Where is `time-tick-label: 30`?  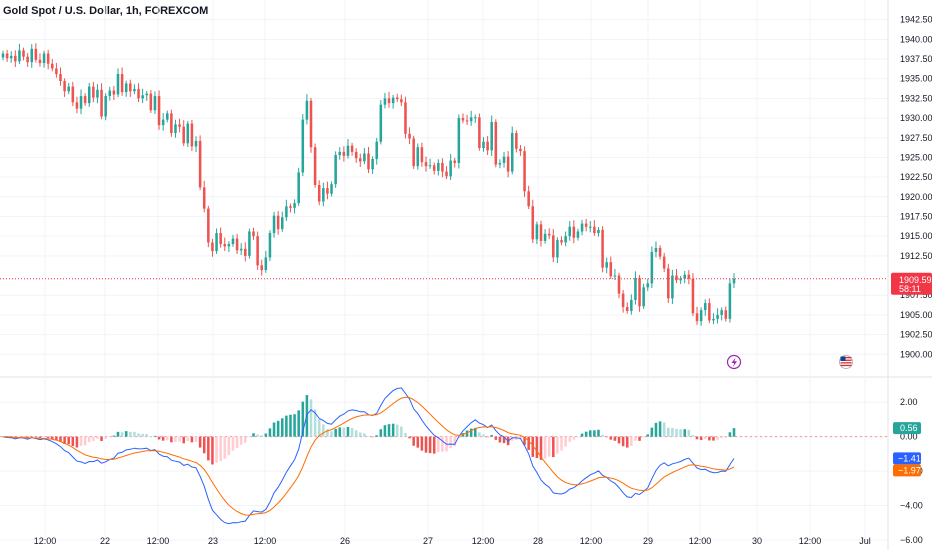
time-tick-label: 30 is located at coordinates (757, 541).